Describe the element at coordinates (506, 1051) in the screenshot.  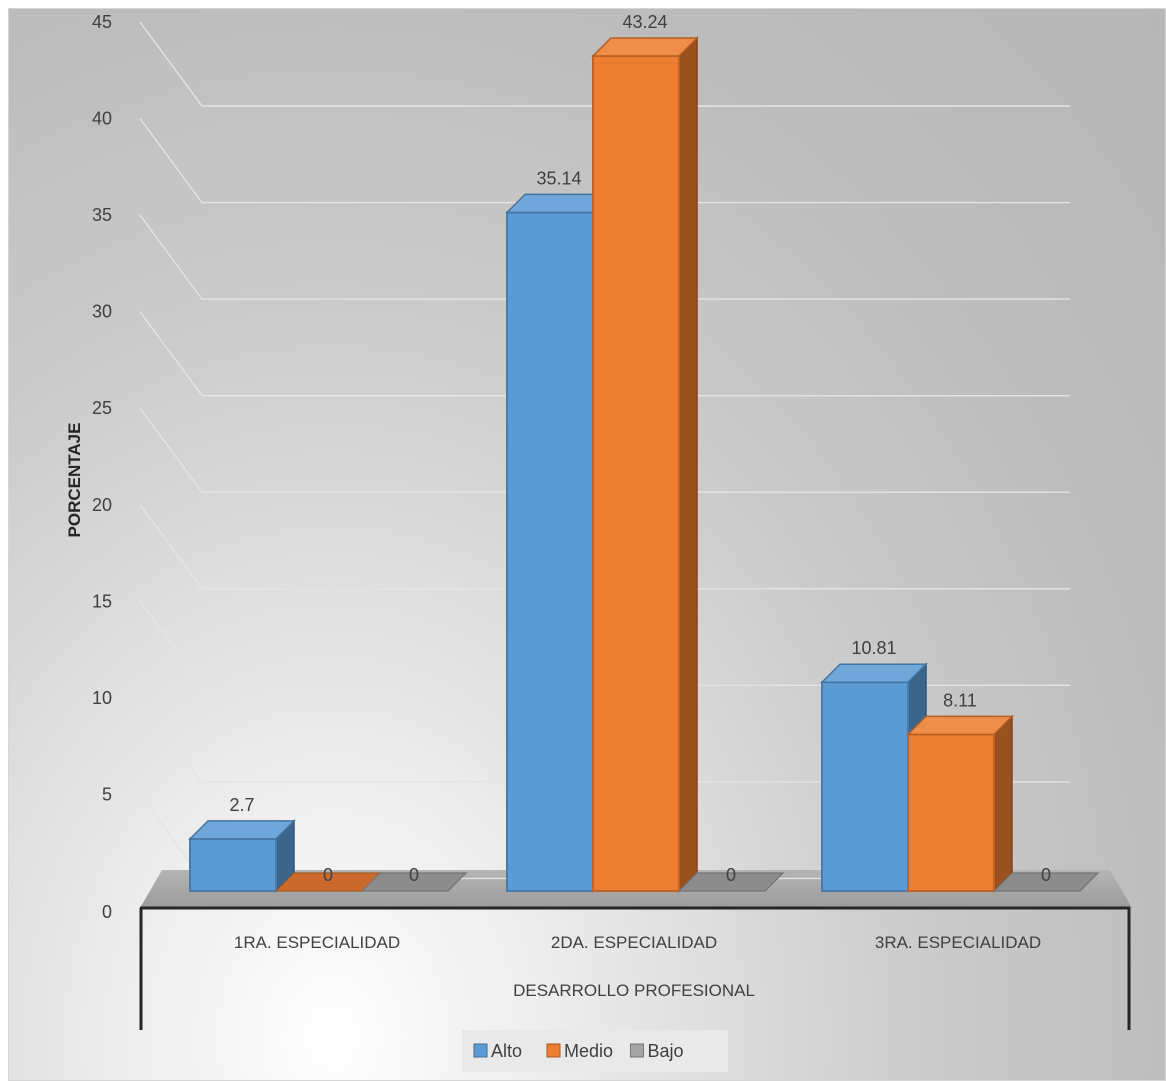
I see `legend-item-label: Alto` at that location.